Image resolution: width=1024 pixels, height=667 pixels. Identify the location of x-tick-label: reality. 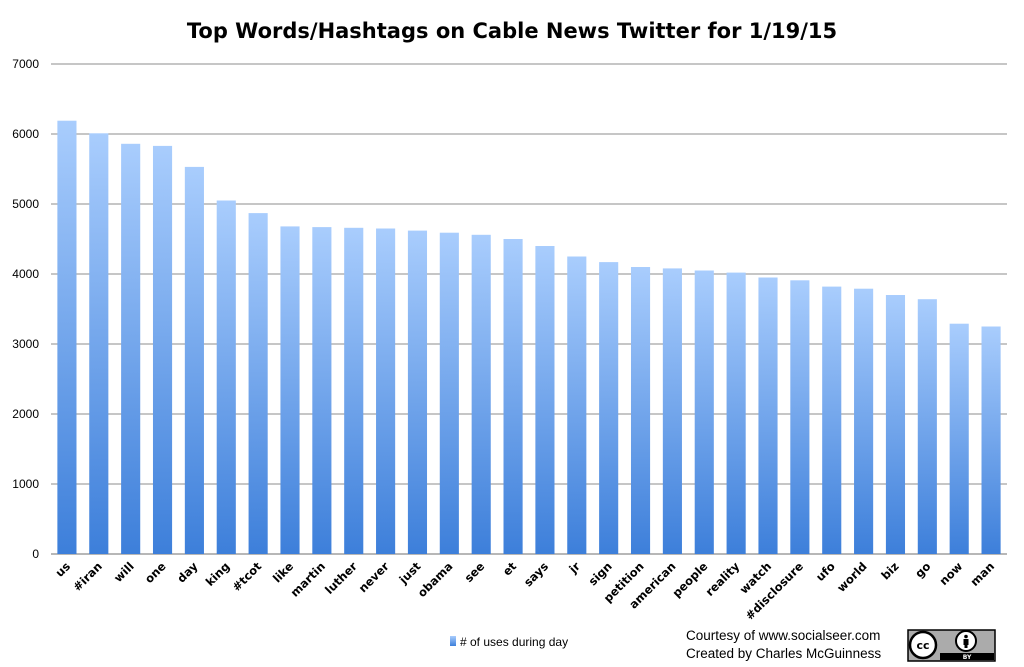
(723, 579).